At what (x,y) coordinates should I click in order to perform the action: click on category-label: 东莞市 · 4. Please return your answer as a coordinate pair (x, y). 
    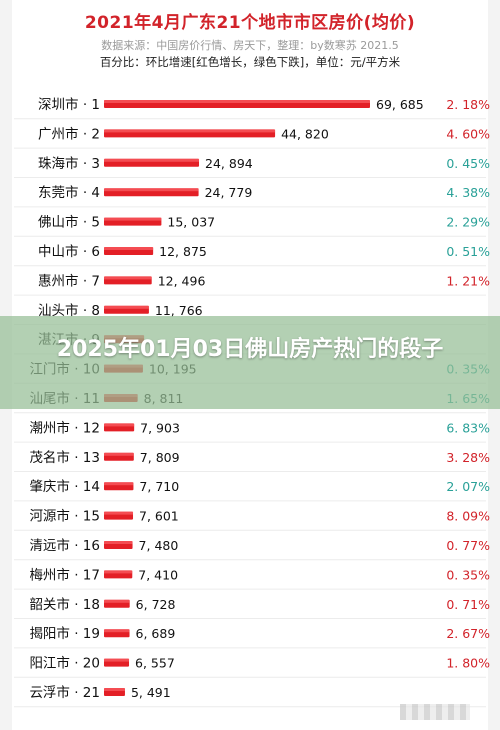
    Looking at the image, I should click on (69, 192).